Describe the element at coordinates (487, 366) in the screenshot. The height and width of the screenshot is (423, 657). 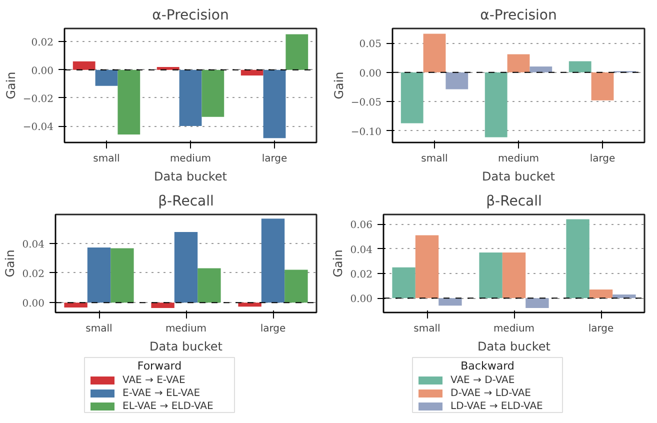
I see `legend-title: Backward` at that location.